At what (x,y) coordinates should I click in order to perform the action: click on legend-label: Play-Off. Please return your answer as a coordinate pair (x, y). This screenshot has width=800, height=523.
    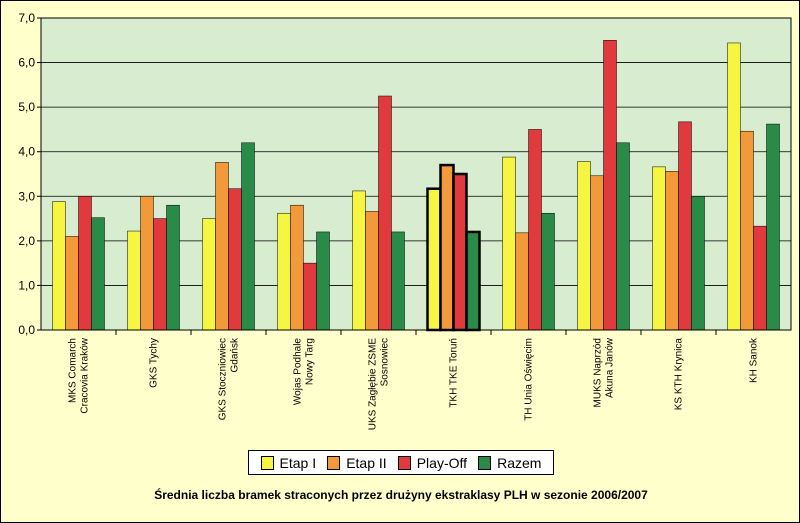
    Looking at the image, I should click on (442, 462).